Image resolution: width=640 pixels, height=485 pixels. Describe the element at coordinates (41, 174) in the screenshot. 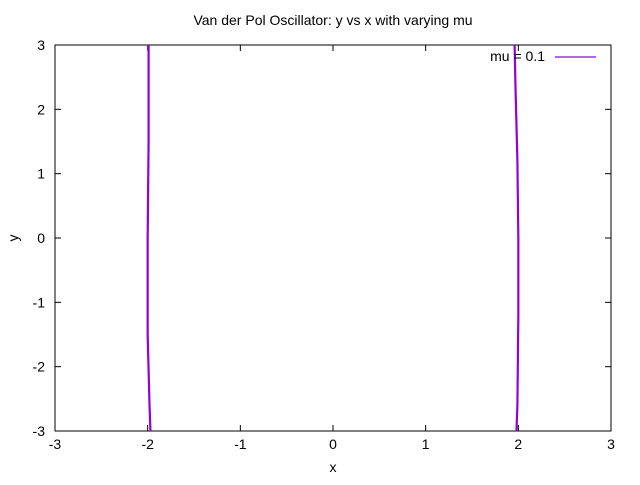

I see `y-tick-label: 1` at that location.